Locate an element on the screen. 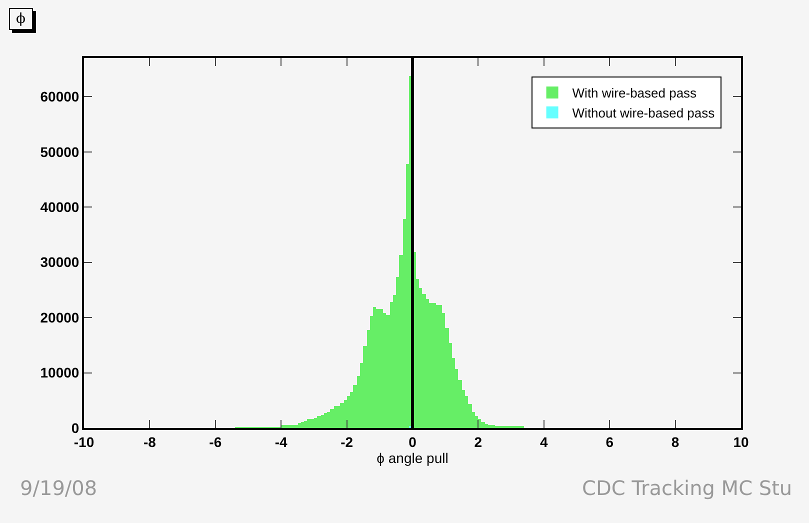  x-tick-label: -6 is located at coordinates (215, 442).